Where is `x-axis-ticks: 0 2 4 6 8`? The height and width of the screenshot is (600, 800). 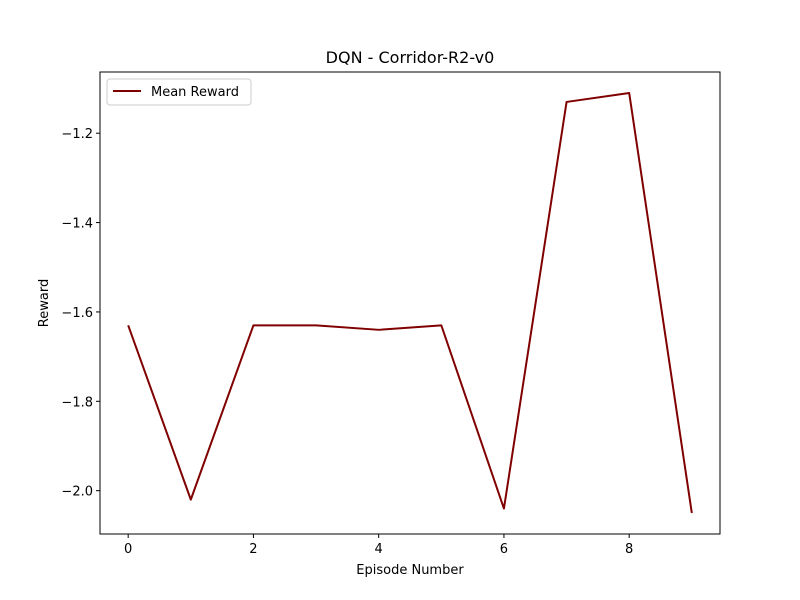
x-axis-ticks: 0 2 4 6 8 is located at coordinates (378, 545).